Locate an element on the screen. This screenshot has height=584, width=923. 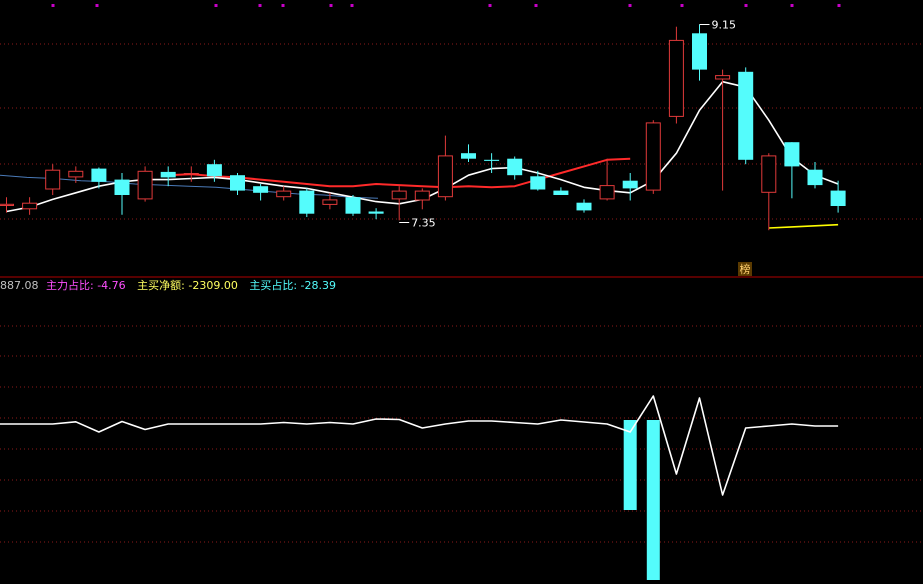
badge-text: 榜 is located at coordinates (745, 269).